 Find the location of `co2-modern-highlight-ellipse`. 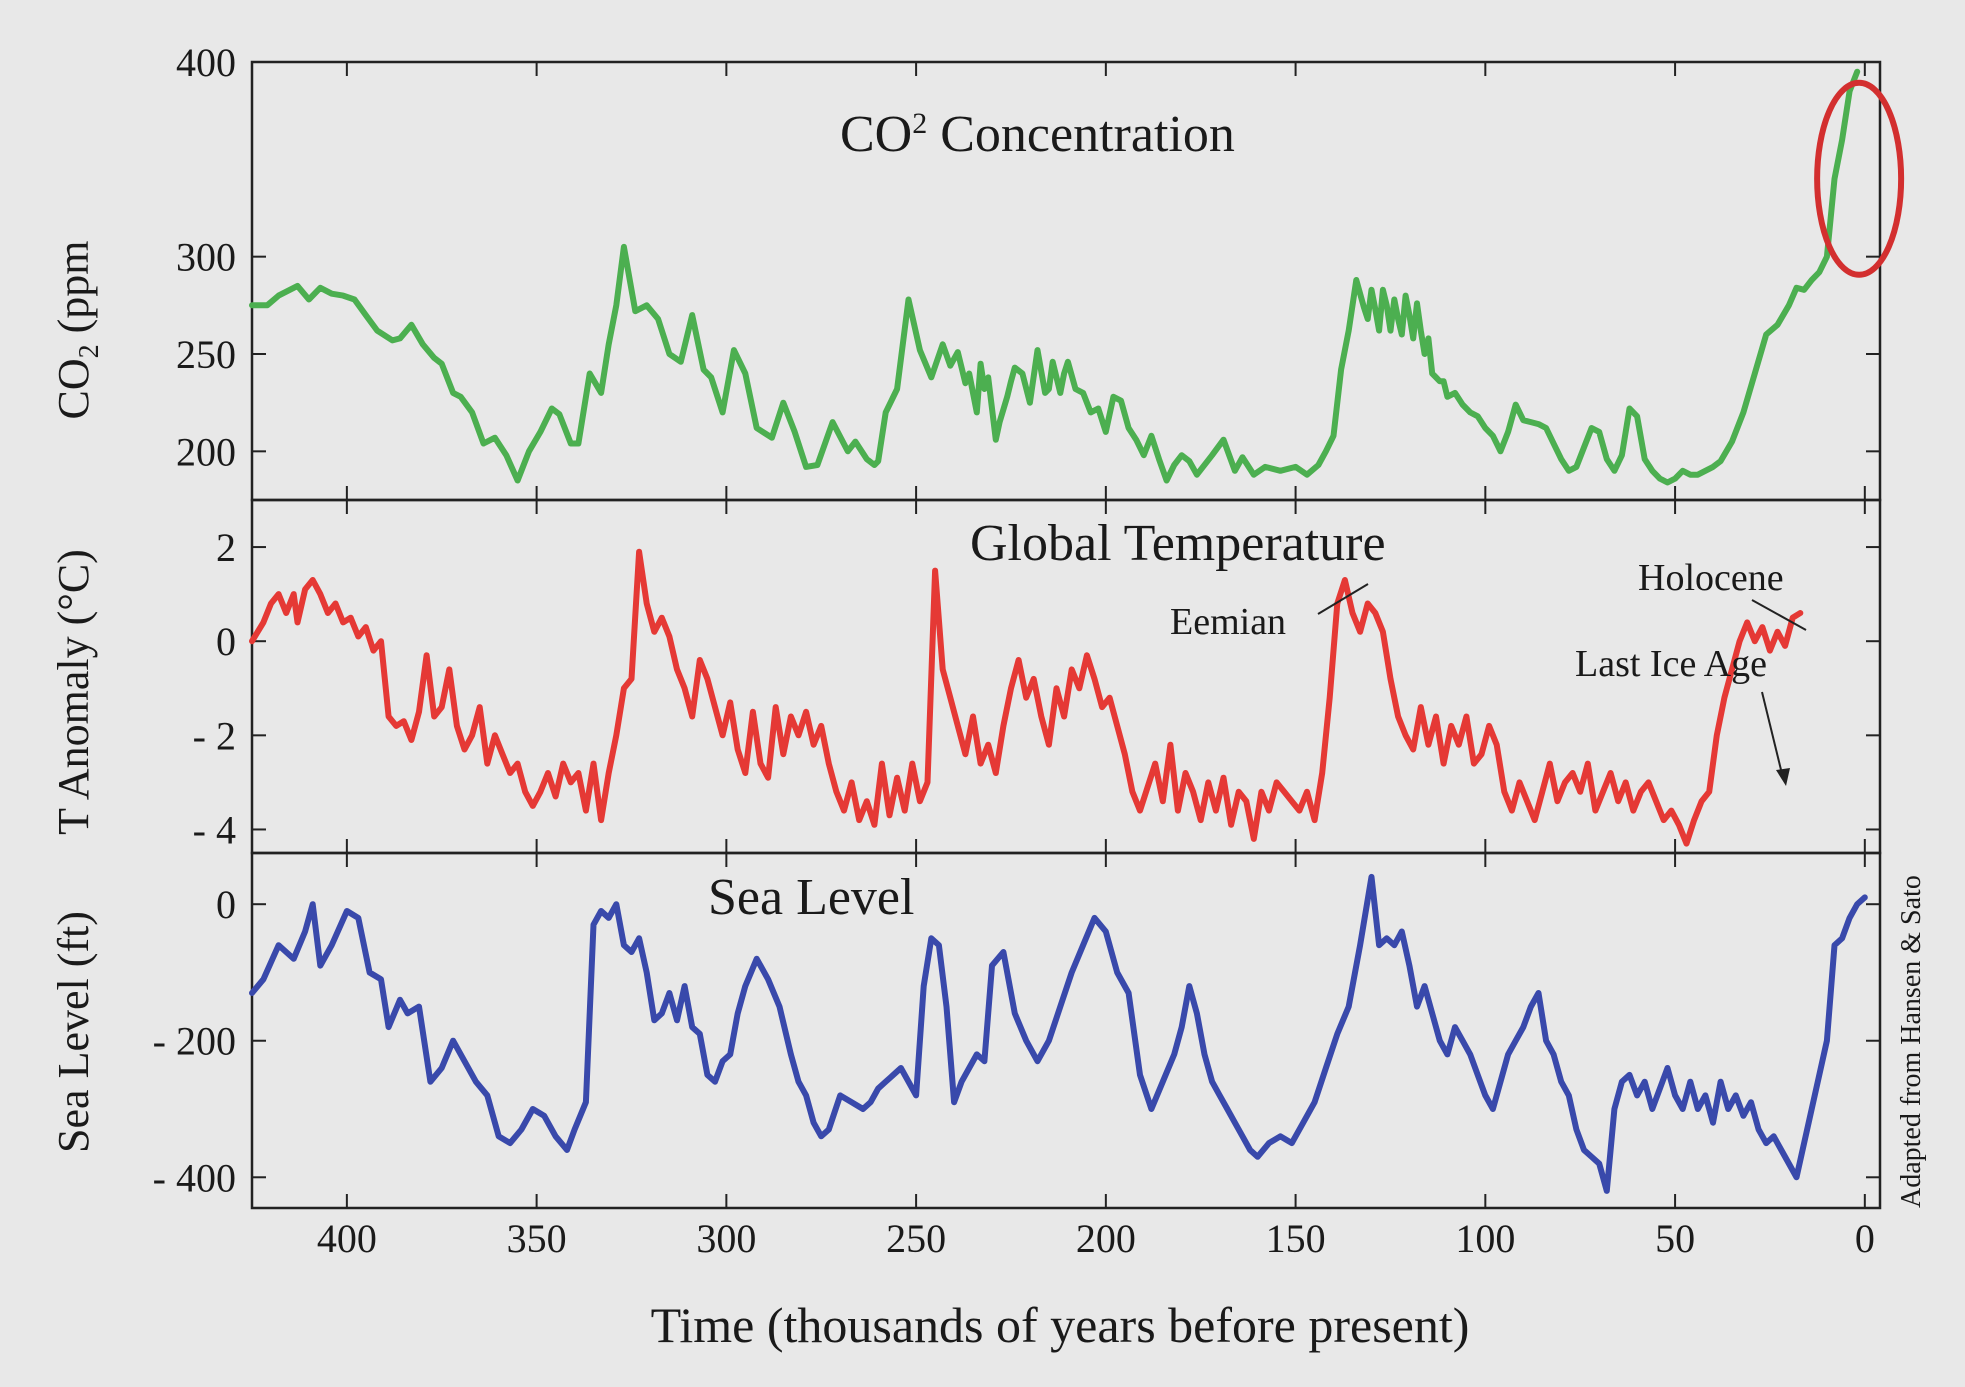

co2-modern-highlight-ellipse is located at coordinates (1859, 178).